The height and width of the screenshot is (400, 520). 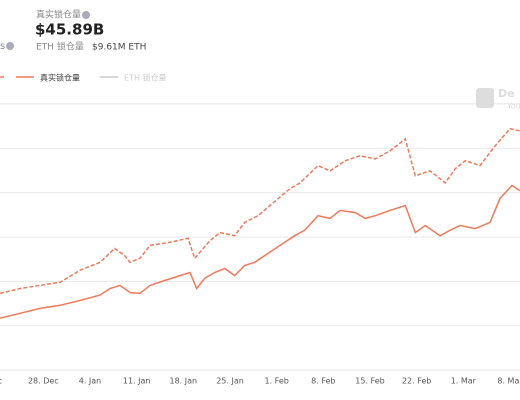 What do you see at coordinates (1, 381) in the screenshot?
I see `x-tick-label: c` at bounding box center [1, 381].